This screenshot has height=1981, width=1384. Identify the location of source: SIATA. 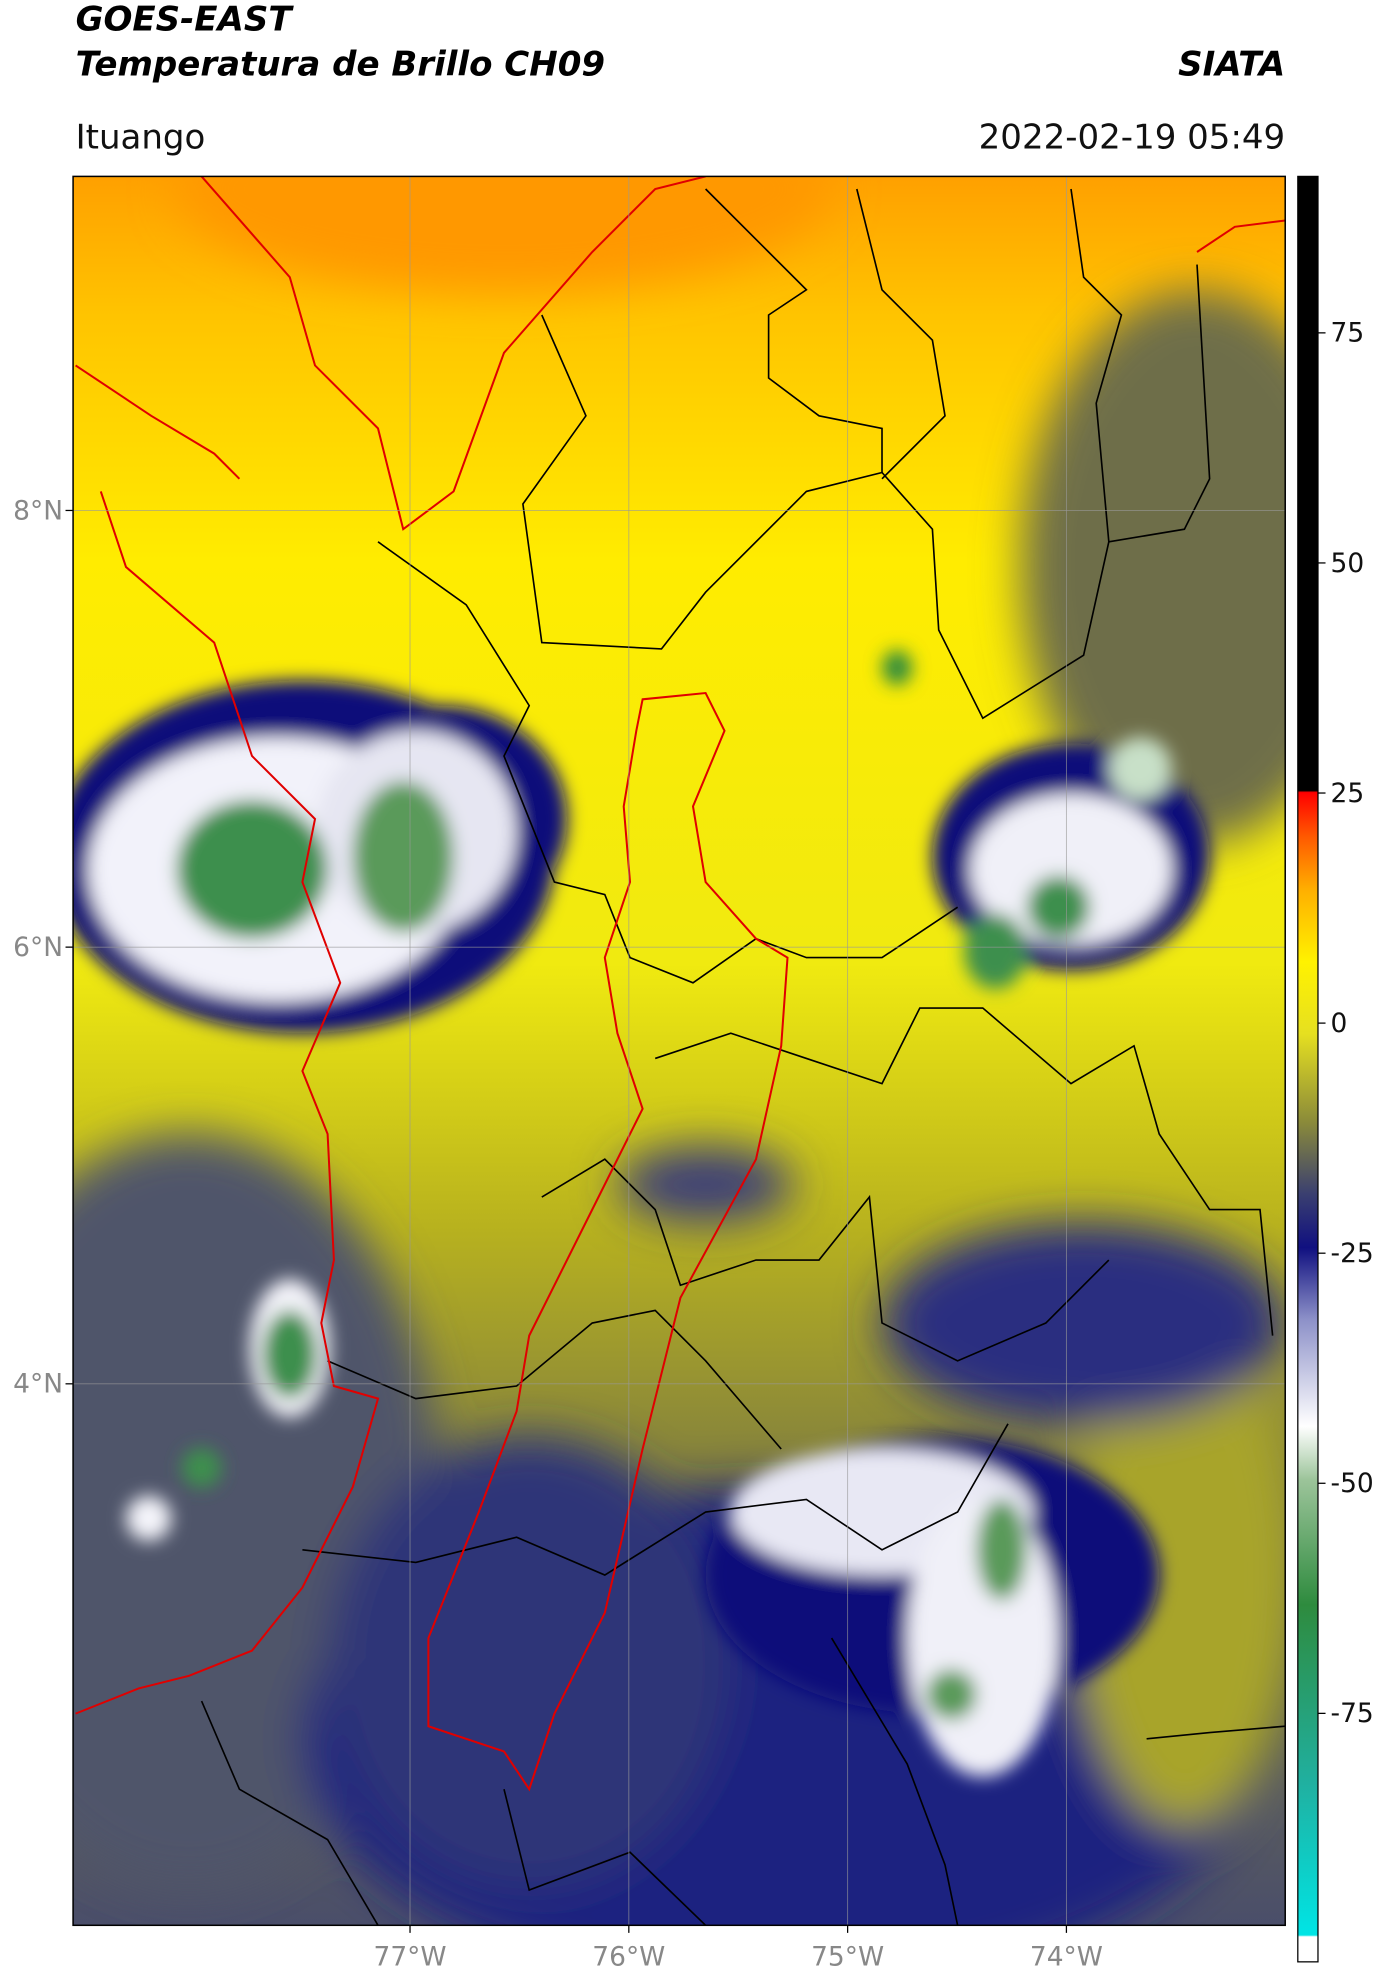
(1231, 65).